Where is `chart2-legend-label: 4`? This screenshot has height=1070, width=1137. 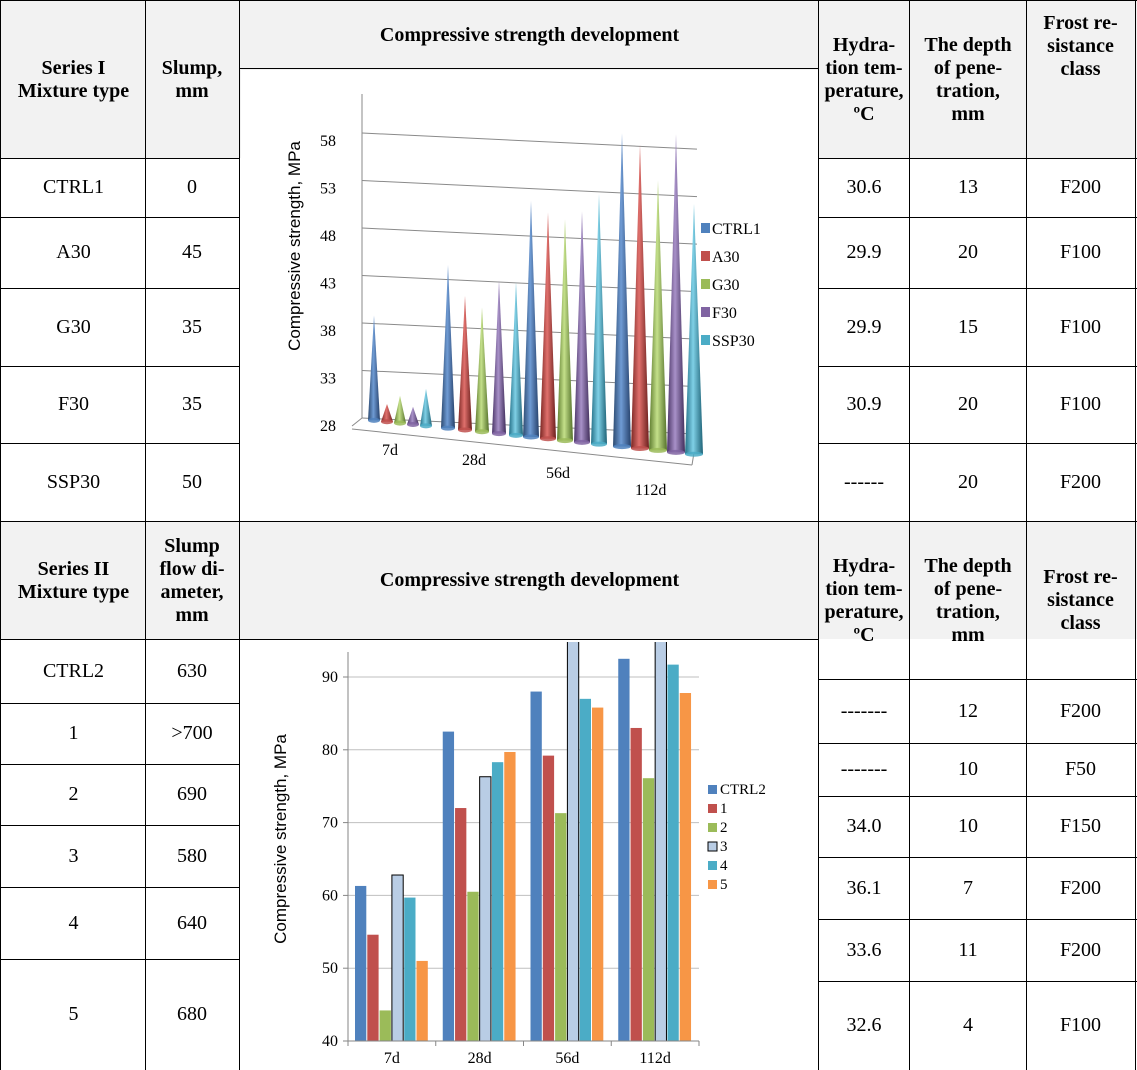 chart2-legend-label: 4 is located at coordinates (724, 866).